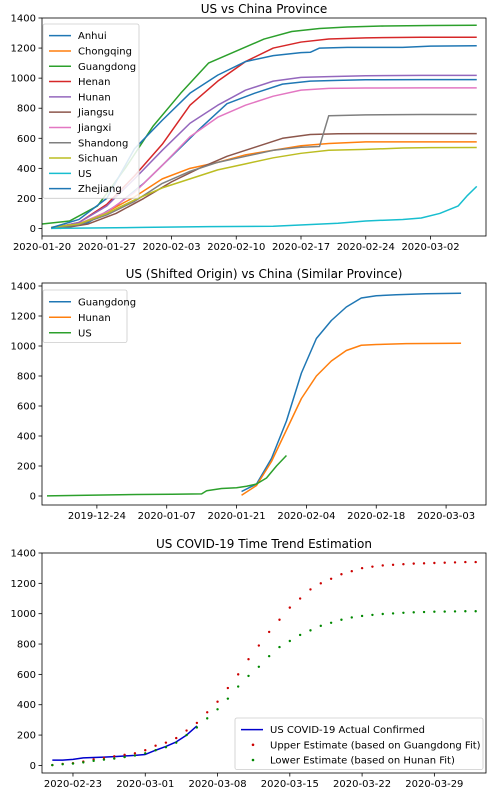  I want to click on legend-label: Lower Estimate (based on Hunan Fit), so click(362, 761).